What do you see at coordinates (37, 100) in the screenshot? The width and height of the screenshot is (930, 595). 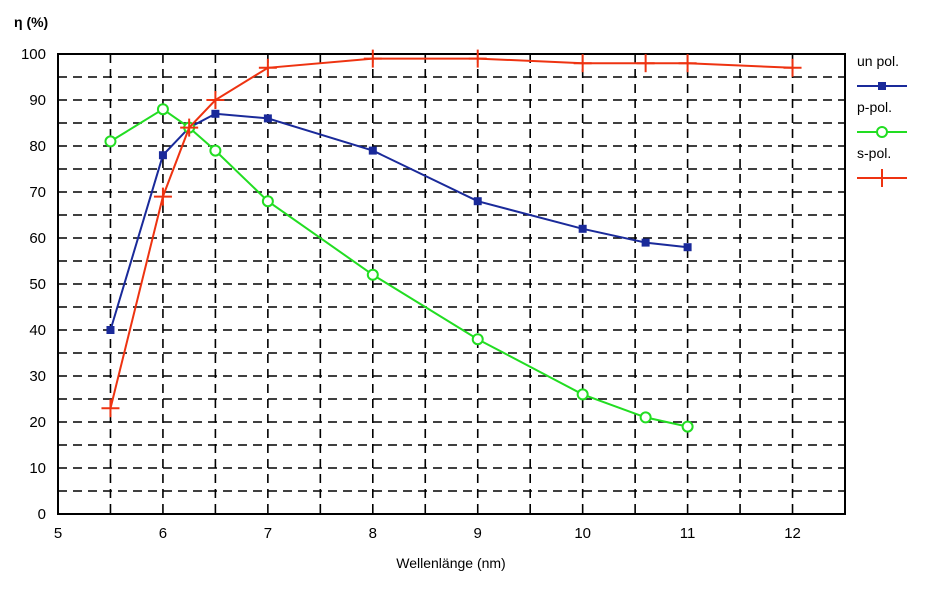 I see `y-tick-label: 90` at bounding box center [37, 100].